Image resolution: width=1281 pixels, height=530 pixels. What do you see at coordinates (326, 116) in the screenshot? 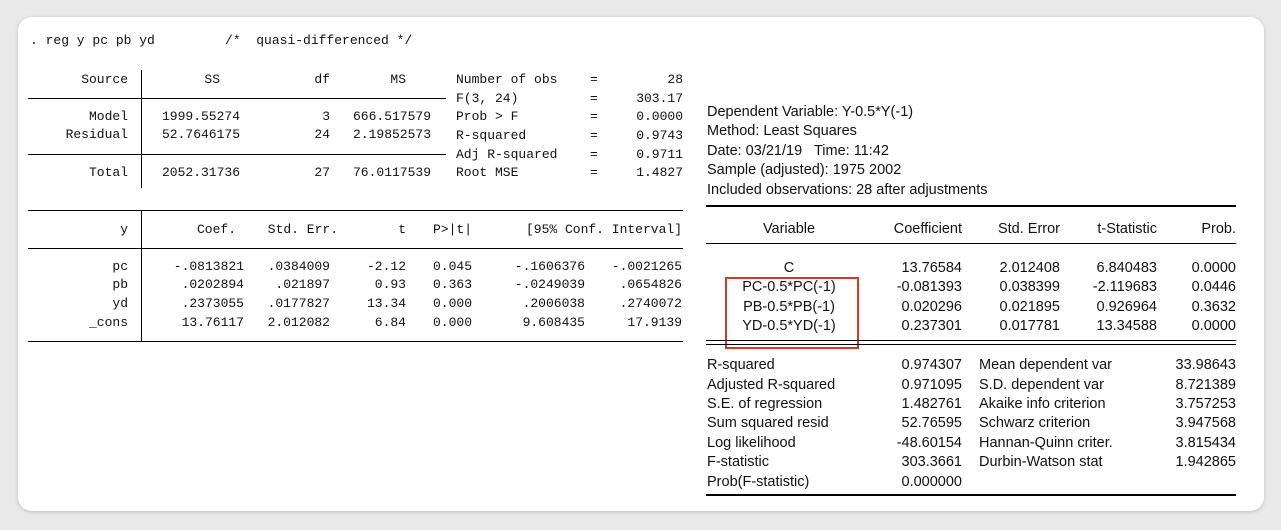
I see `anova-row-model-df: 3` at bounding box center [326, 116].